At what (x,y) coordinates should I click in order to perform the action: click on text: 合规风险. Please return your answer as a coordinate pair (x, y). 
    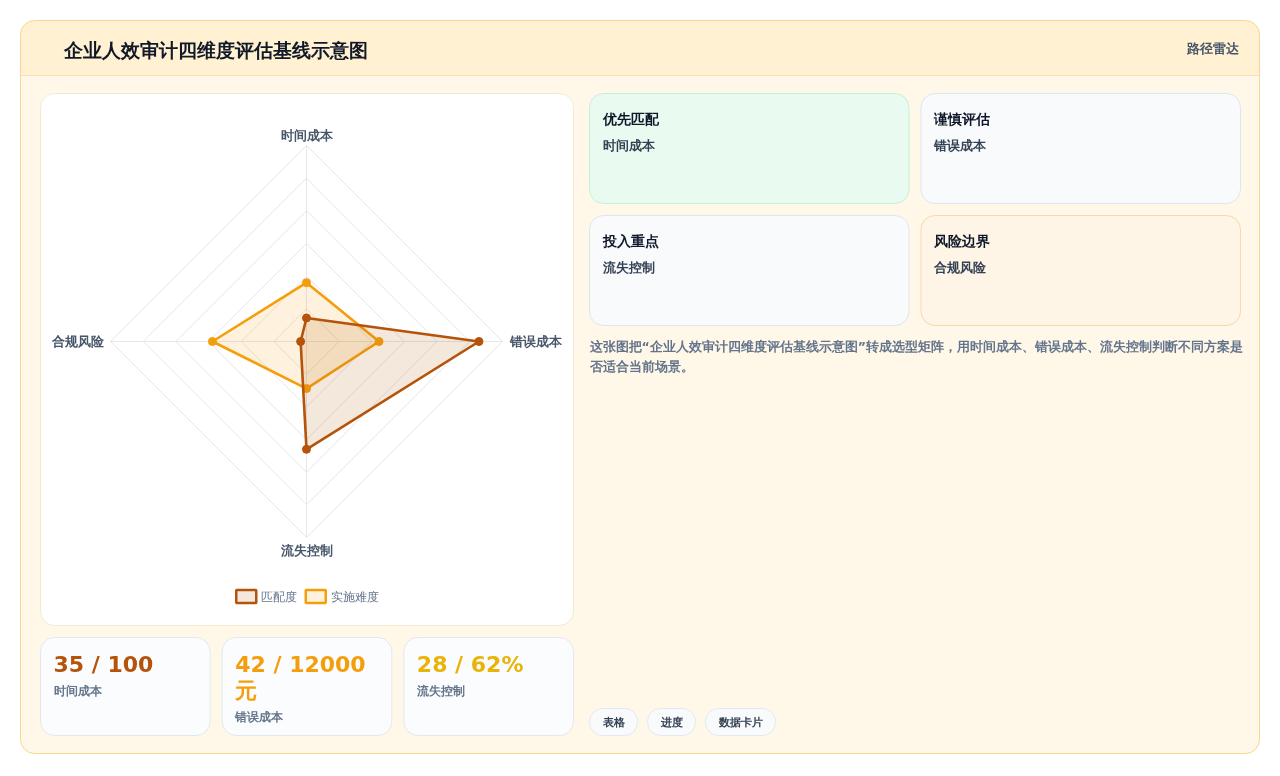
    Looking at the image, I should click on (960, 267).